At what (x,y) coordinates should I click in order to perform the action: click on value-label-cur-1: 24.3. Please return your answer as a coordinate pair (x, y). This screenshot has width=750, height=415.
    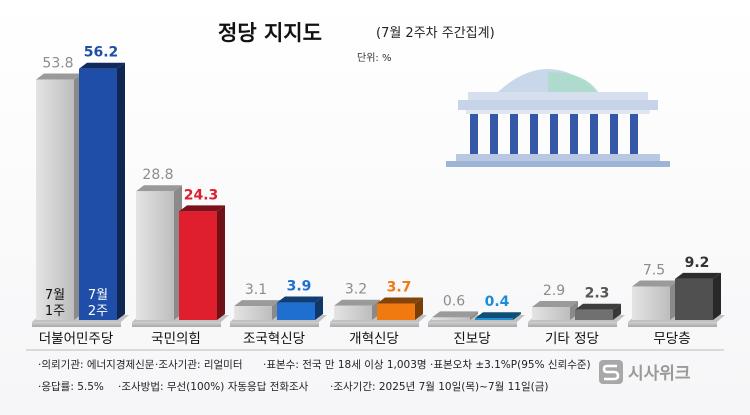
    Looking at the image, I should click on (201, 195).